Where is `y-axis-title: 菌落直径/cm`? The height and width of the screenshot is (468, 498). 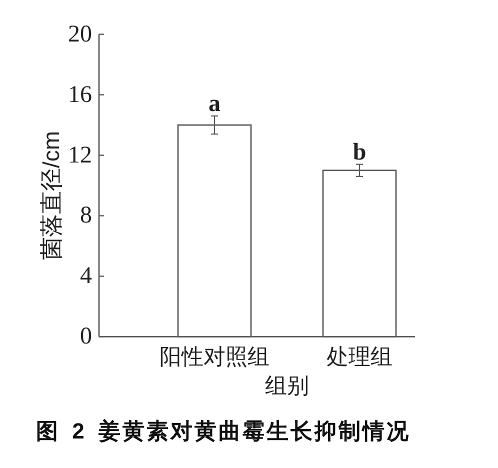 y-axis-title: 菌落直径/cm is located at coordinates (51, 195).